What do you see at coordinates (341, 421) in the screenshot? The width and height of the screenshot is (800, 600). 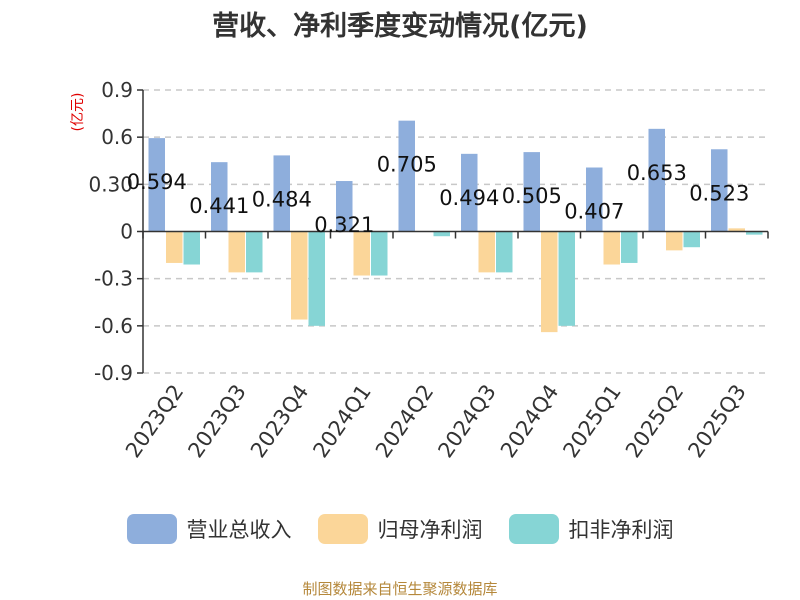 I see `x-tick-label: 2024Q1` at bounding box center [341, 421].